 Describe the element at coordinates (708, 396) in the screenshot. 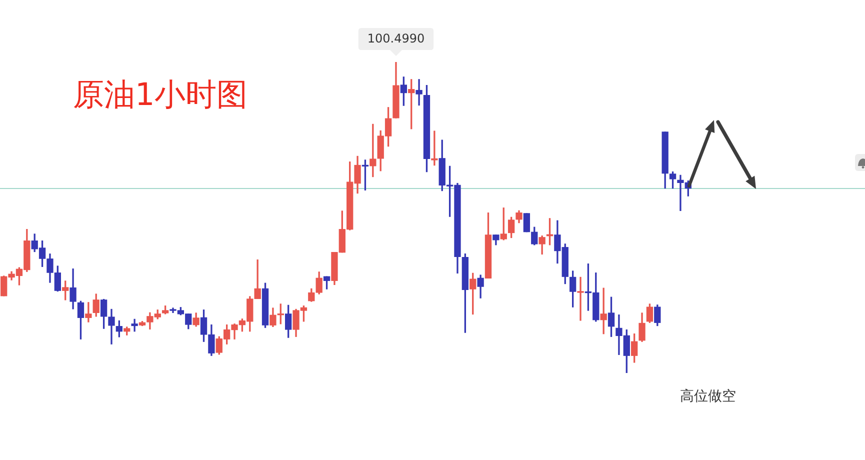

I see `text: 高位做空` at that location.